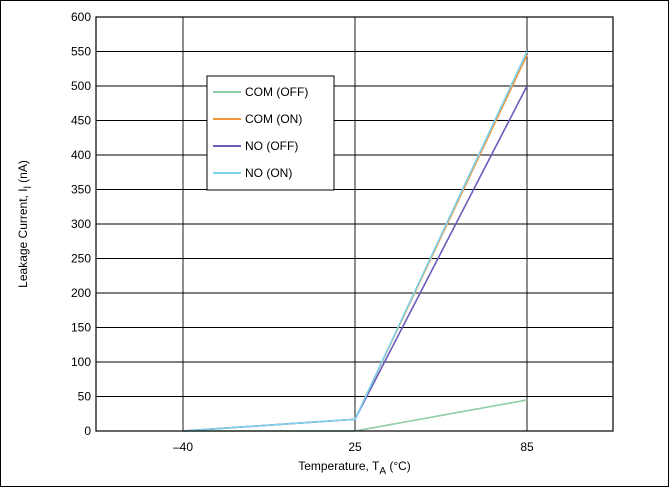 The width and height of the screenshot is (669, 487). Describe the element at coordinates (81, 293) in the screenshot. I see `y-tick-label: 200` at that location.